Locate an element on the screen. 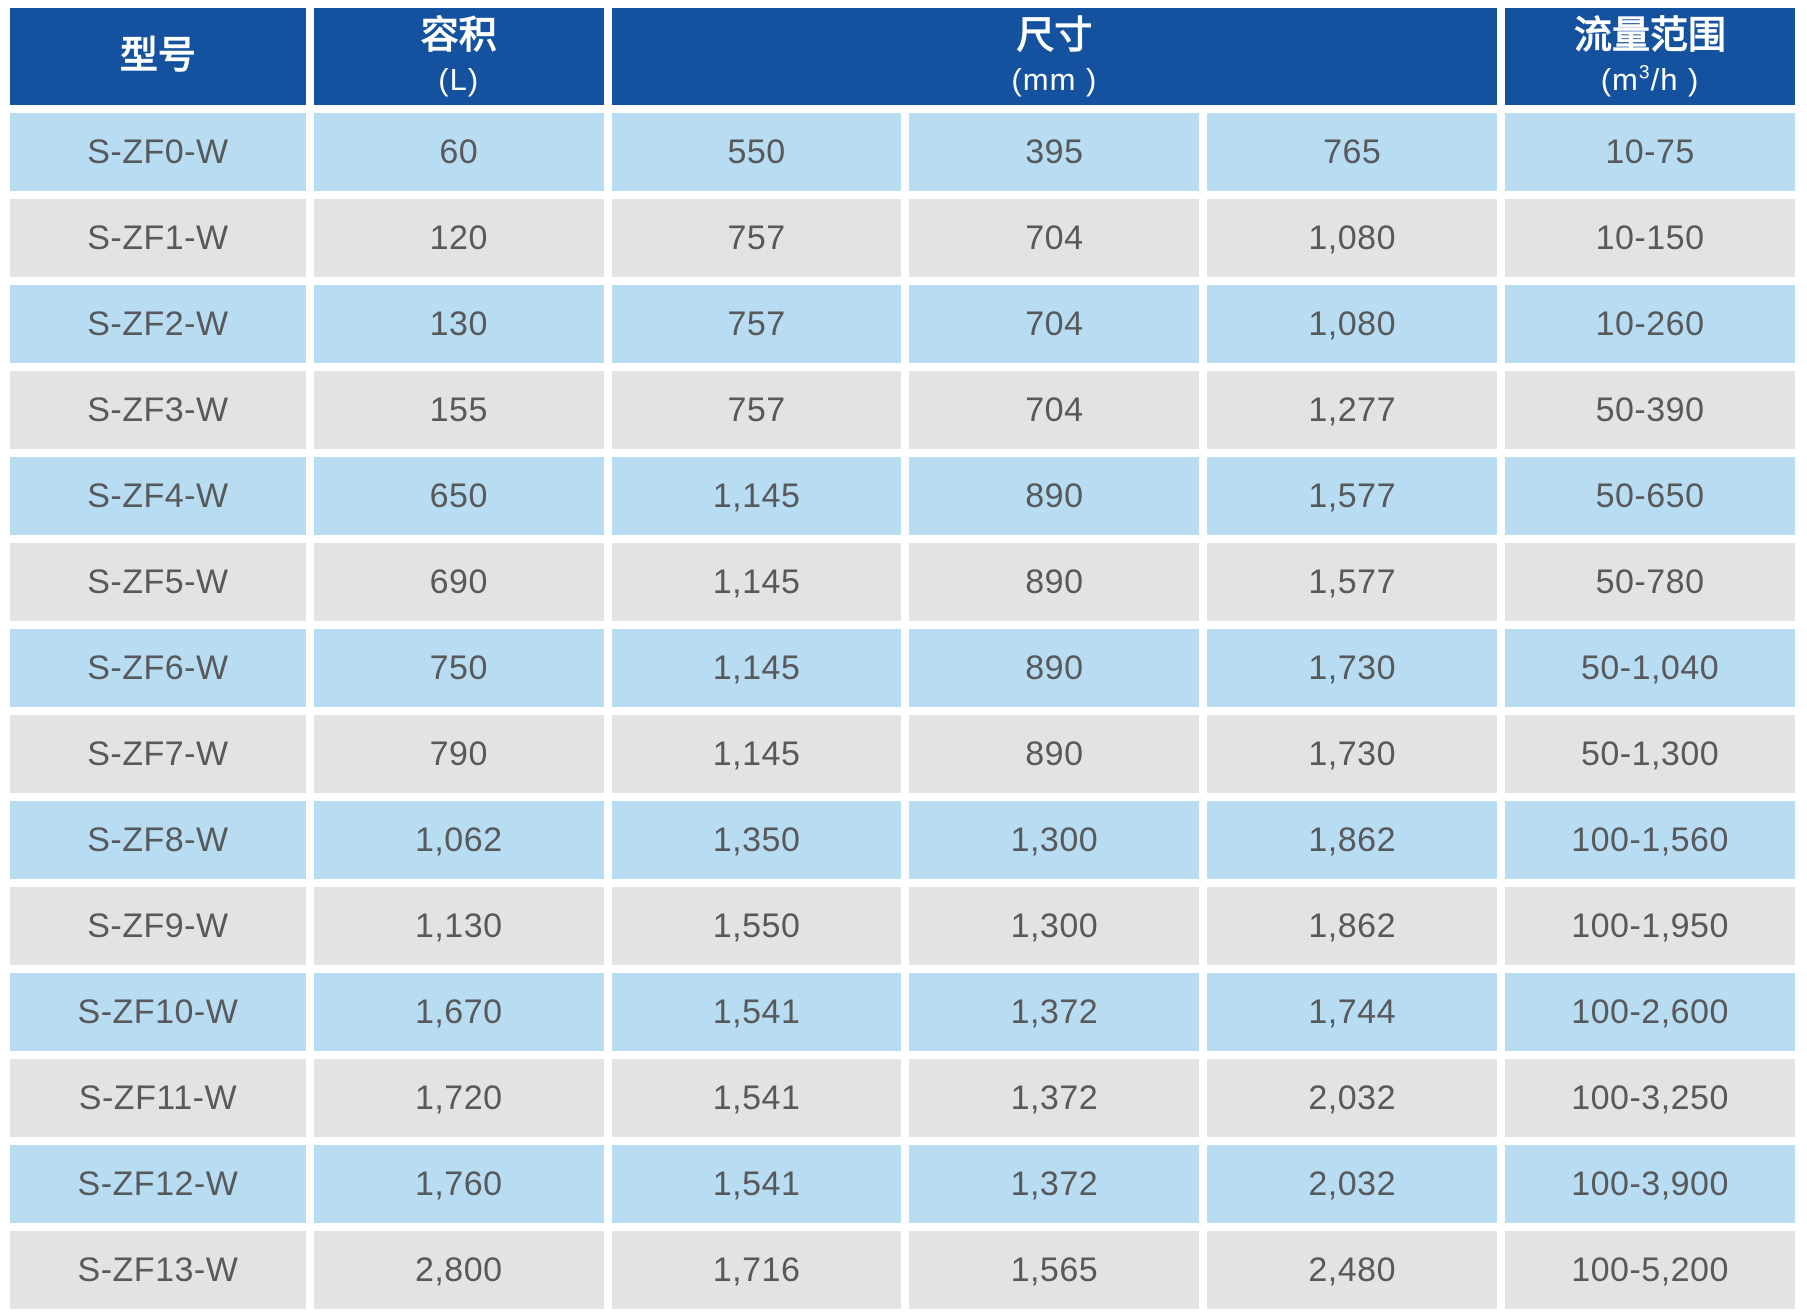  table-row: S-ZF7-W 790 1,145 890 1,730 50-1,300 is located at coordinates (902, 754).